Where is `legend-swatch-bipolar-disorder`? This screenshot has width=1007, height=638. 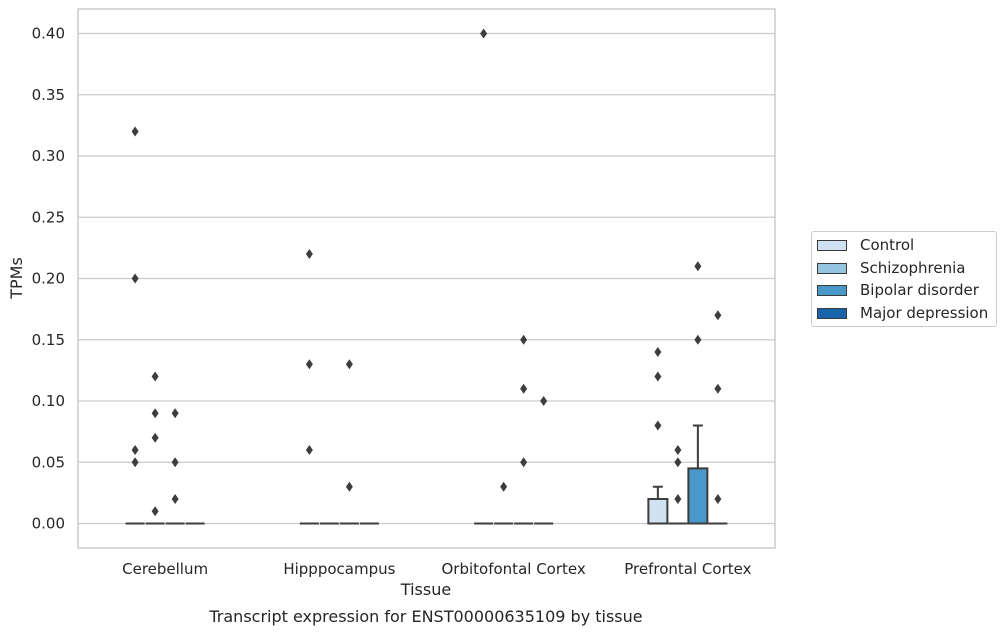 legend-swatch-bipolar-disorder is located at coordinates (832, 290).